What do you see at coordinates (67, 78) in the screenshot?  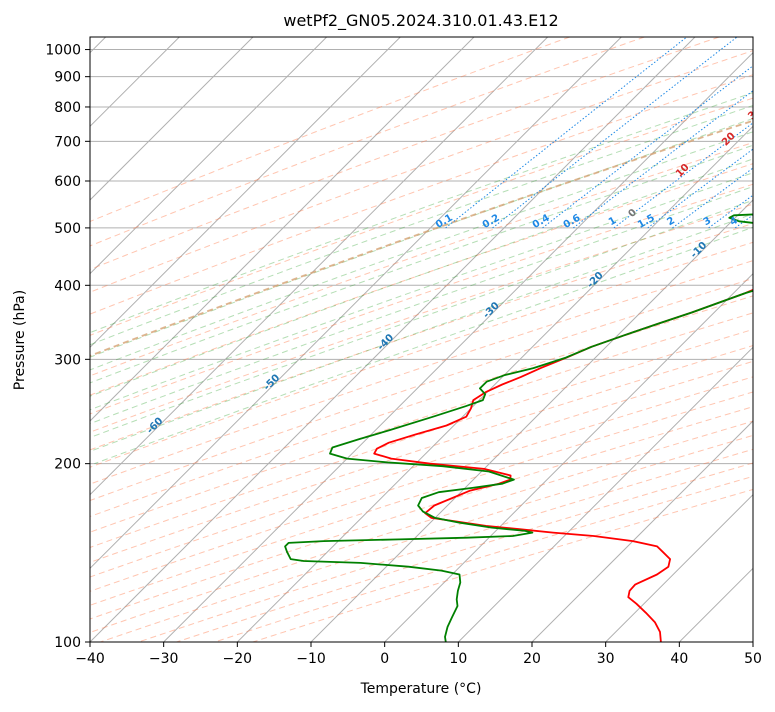 I see `y-tick-label: 900` at bounding box center [67, 78].